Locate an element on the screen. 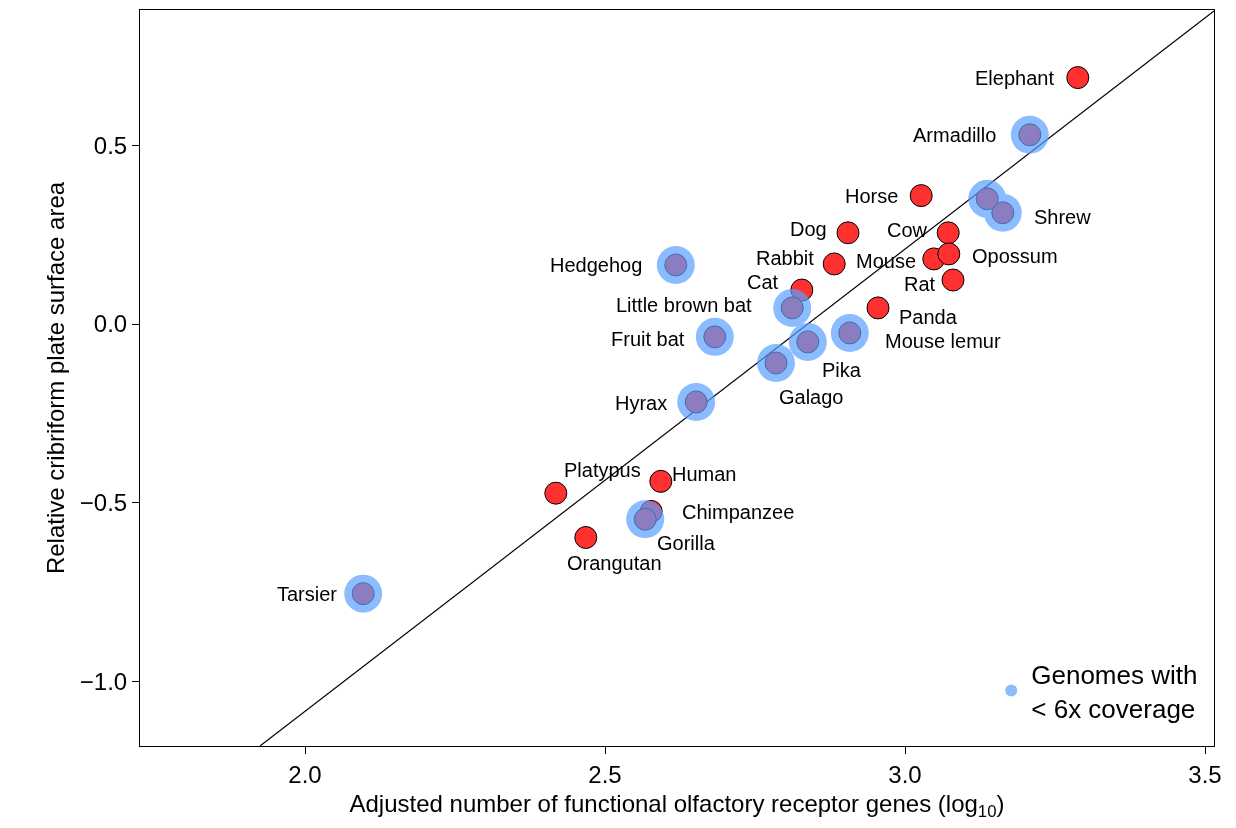 The image size is (1236, 828). annotation: Rat is located at coordinates (920, 284).